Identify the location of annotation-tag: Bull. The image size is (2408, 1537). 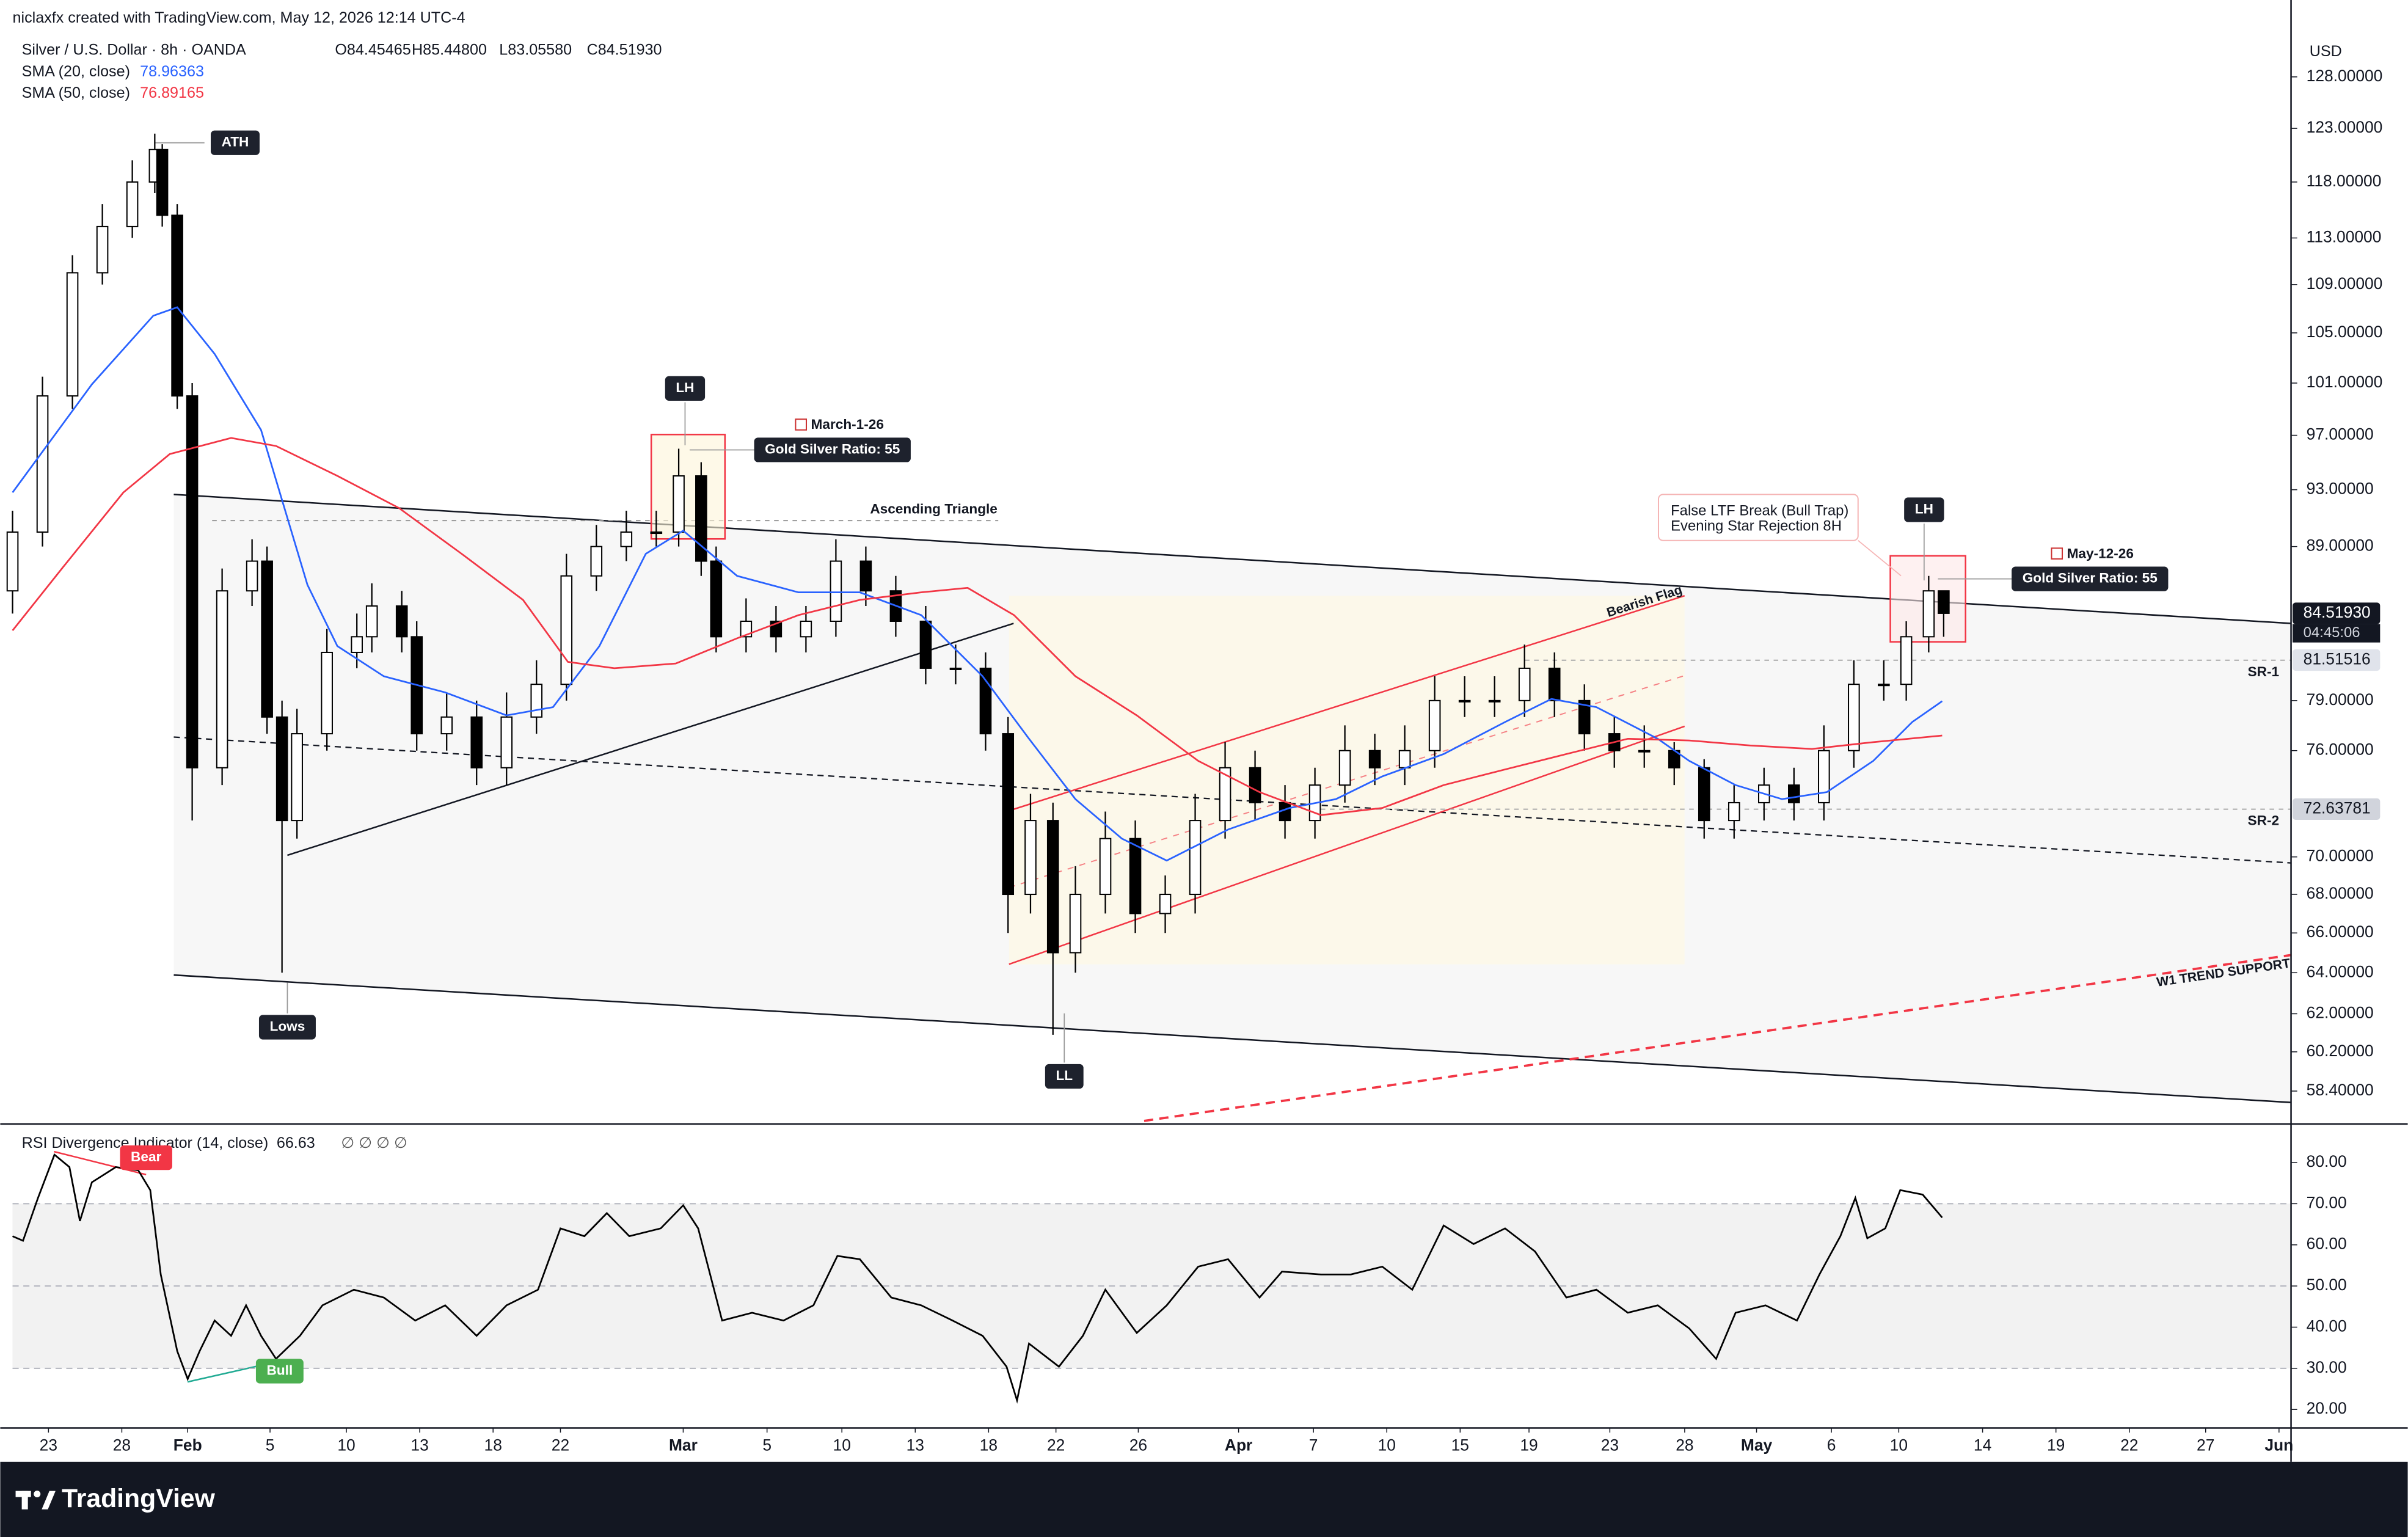
(280, 1370).